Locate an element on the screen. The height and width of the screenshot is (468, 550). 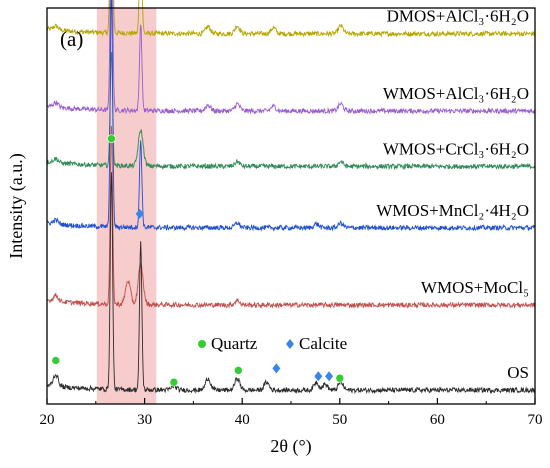
series-label: WMOS+AlCl₃·6H₂O is located at coordinates (456, 93).